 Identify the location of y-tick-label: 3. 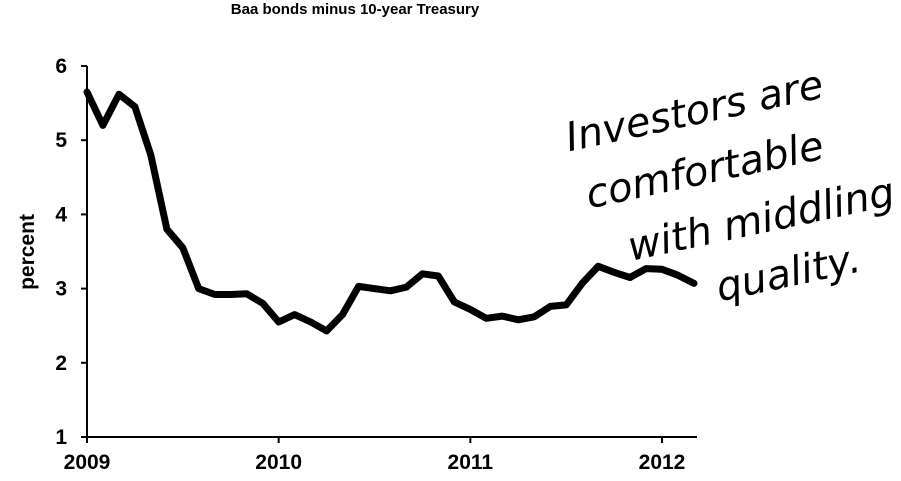
(61, 289).